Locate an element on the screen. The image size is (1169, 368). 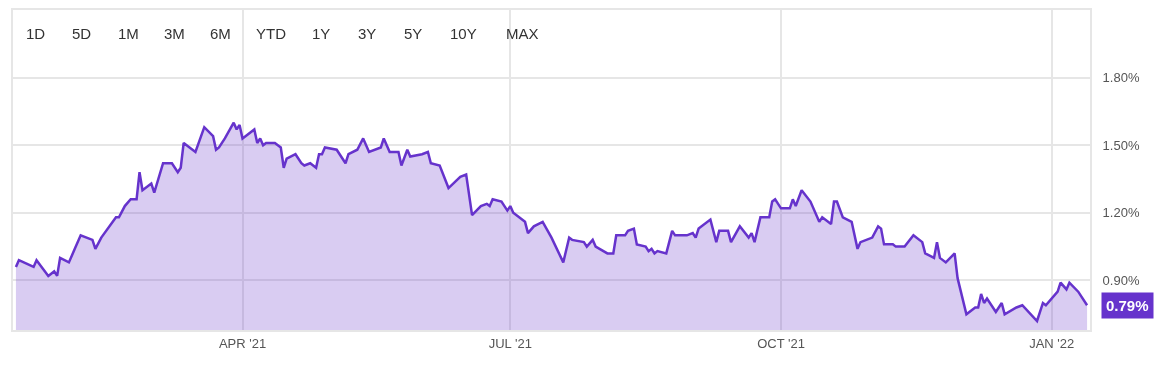
annotation: 6M is located at coordinates (220, 33).